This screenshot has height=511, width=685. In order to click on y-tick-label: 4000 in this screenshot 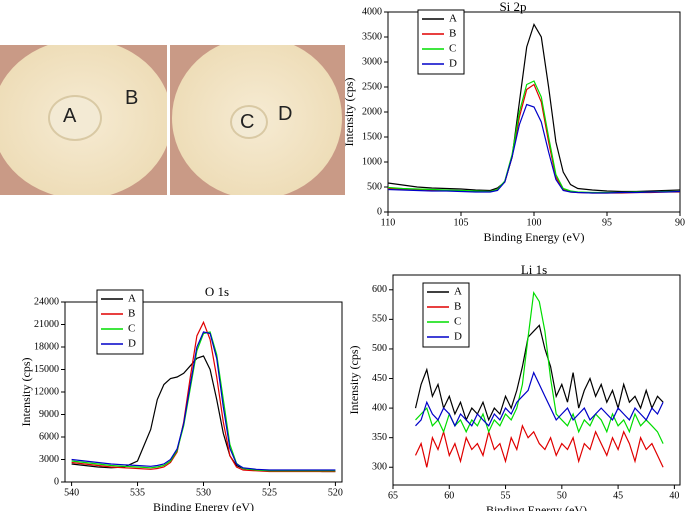, I will do `click(372, 11)`.